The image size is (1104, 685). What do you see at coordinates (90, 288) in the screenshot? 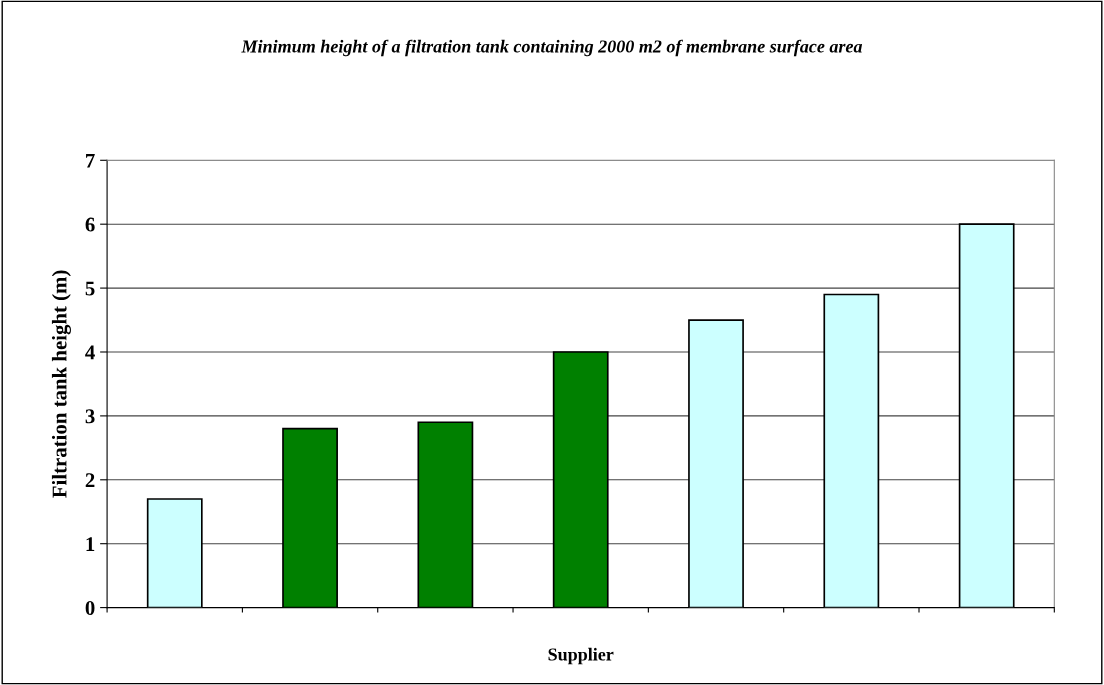
I see `y-tick-label: 5` at bounding box center [90, 288].